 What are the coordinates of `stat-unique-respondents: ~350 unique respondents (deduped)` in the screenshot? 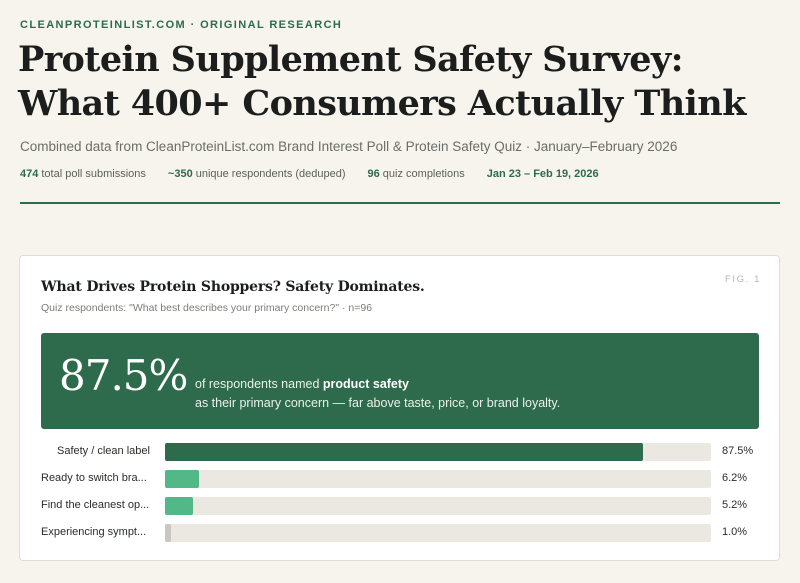 It's located at (257, 174).